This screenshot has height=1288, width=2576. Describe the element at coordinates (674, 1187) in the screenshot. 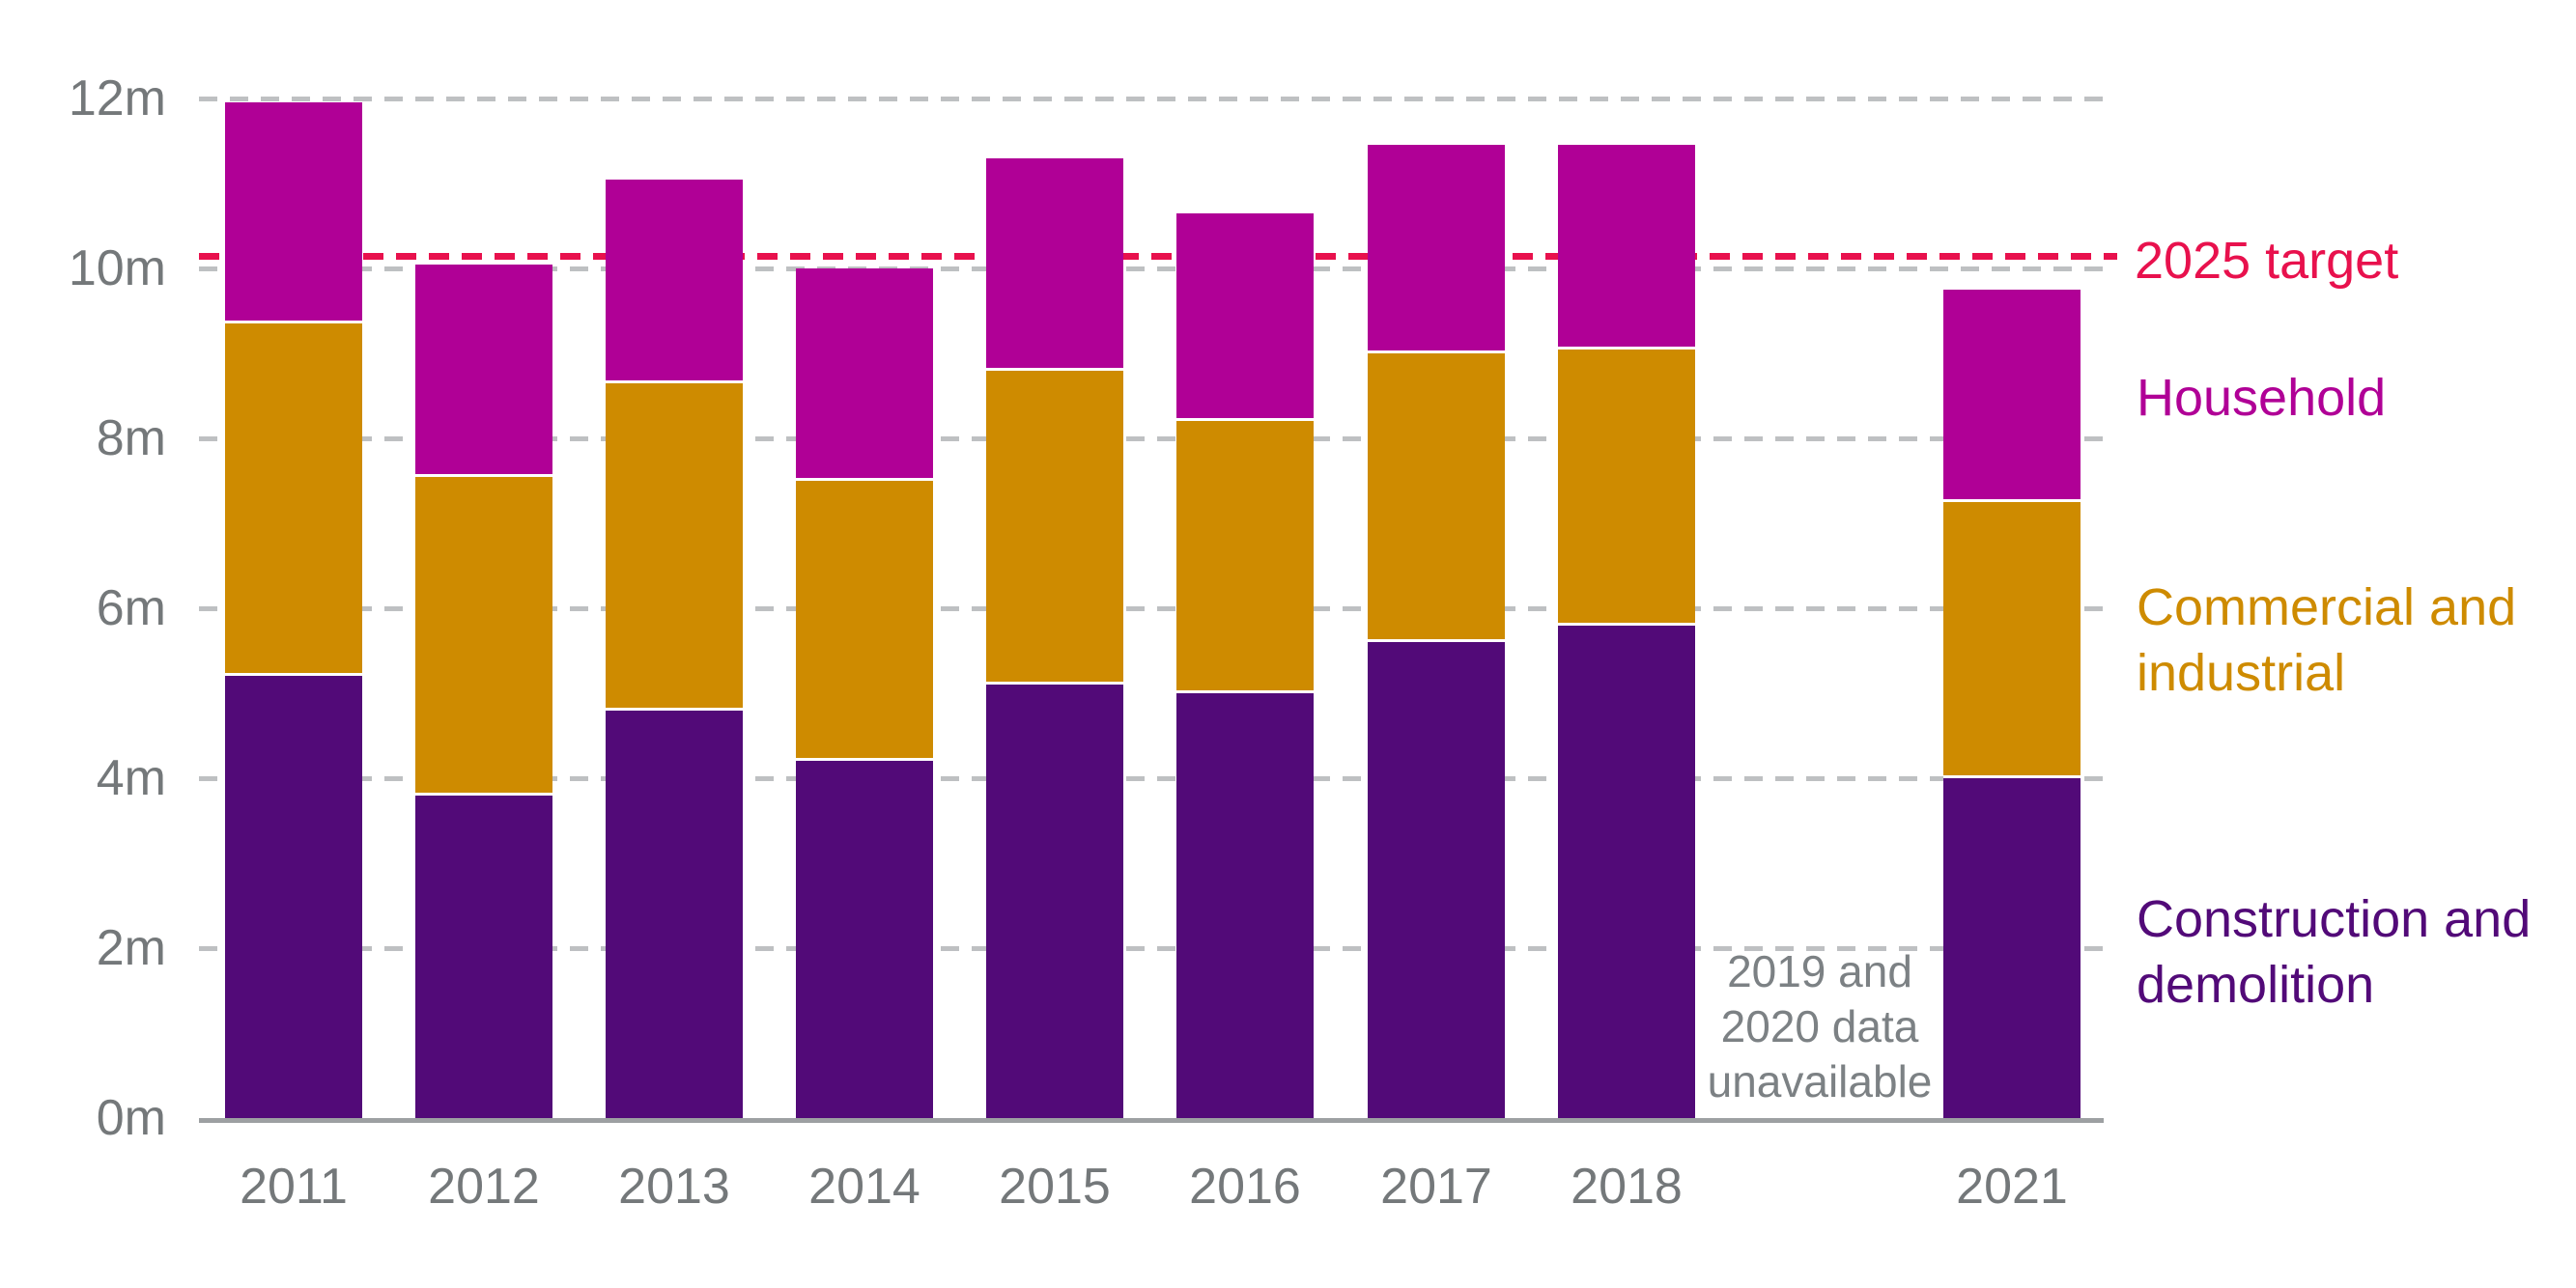

I see `x-tick-2013: 2013` at that location.